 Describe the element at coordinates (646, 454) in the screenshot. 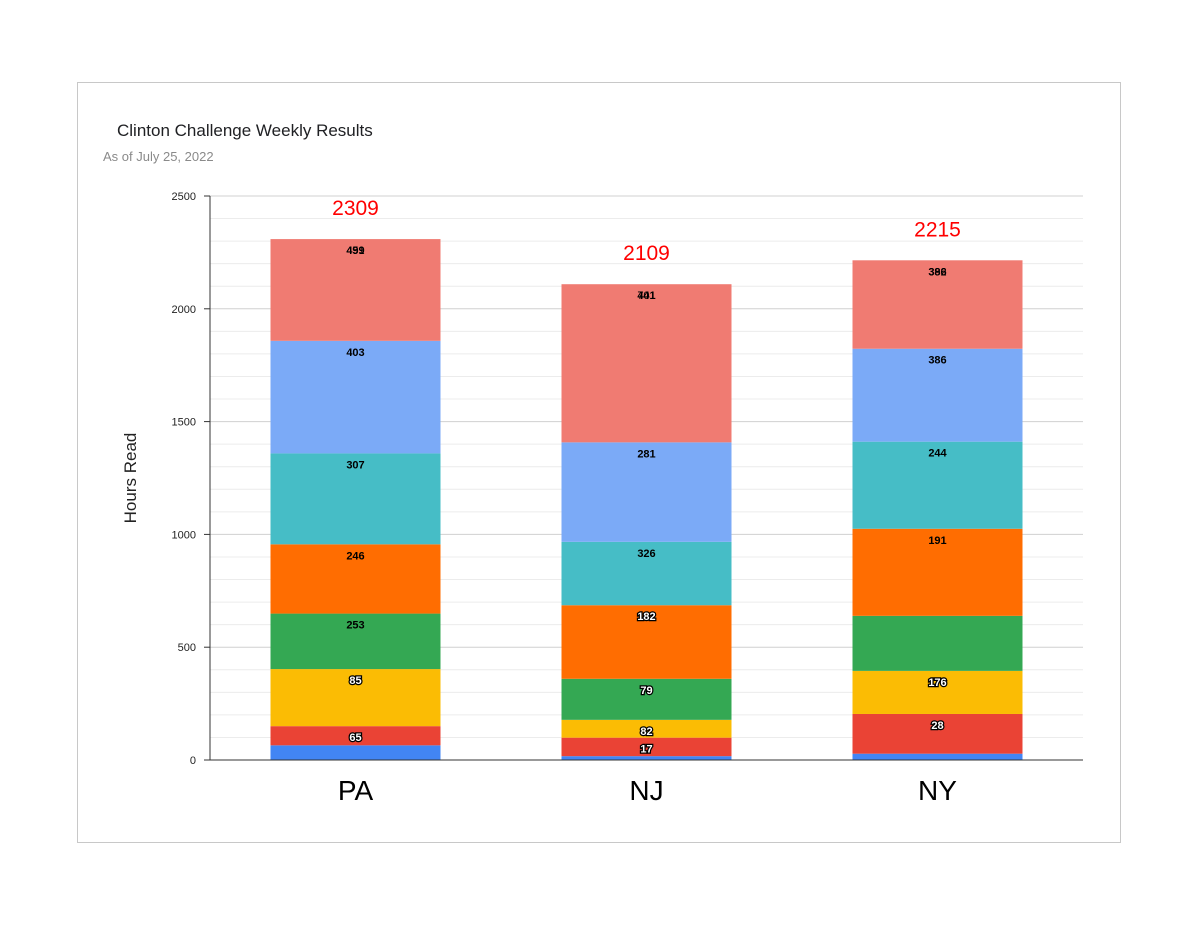

I see `data-label: 281` at that location.